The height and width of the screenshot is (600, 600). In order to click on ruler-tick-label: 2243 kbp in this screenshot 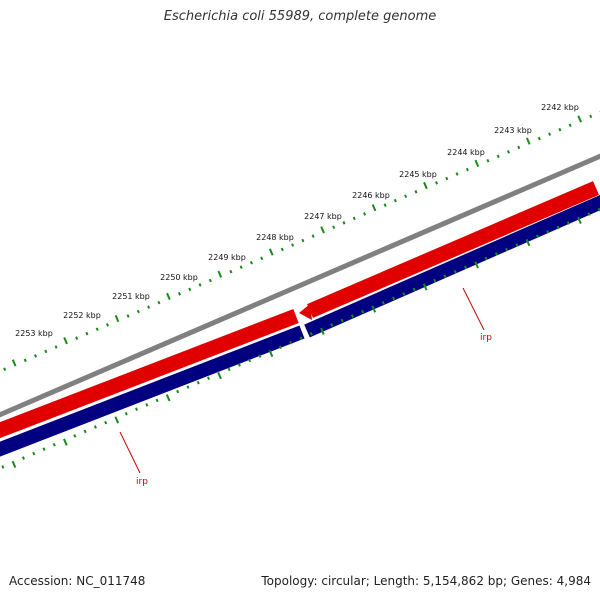, I will do `click(513, 130)`.